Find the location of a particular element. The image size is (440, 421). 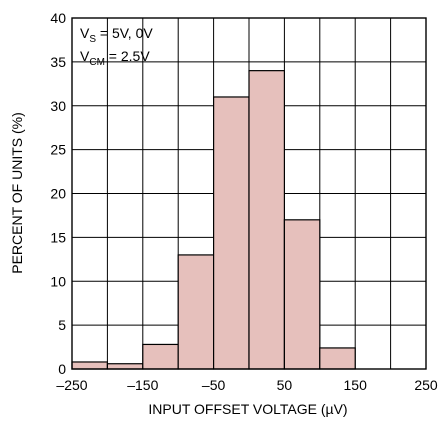

y-tick-label: 15 is located at coordinates (58, 237).